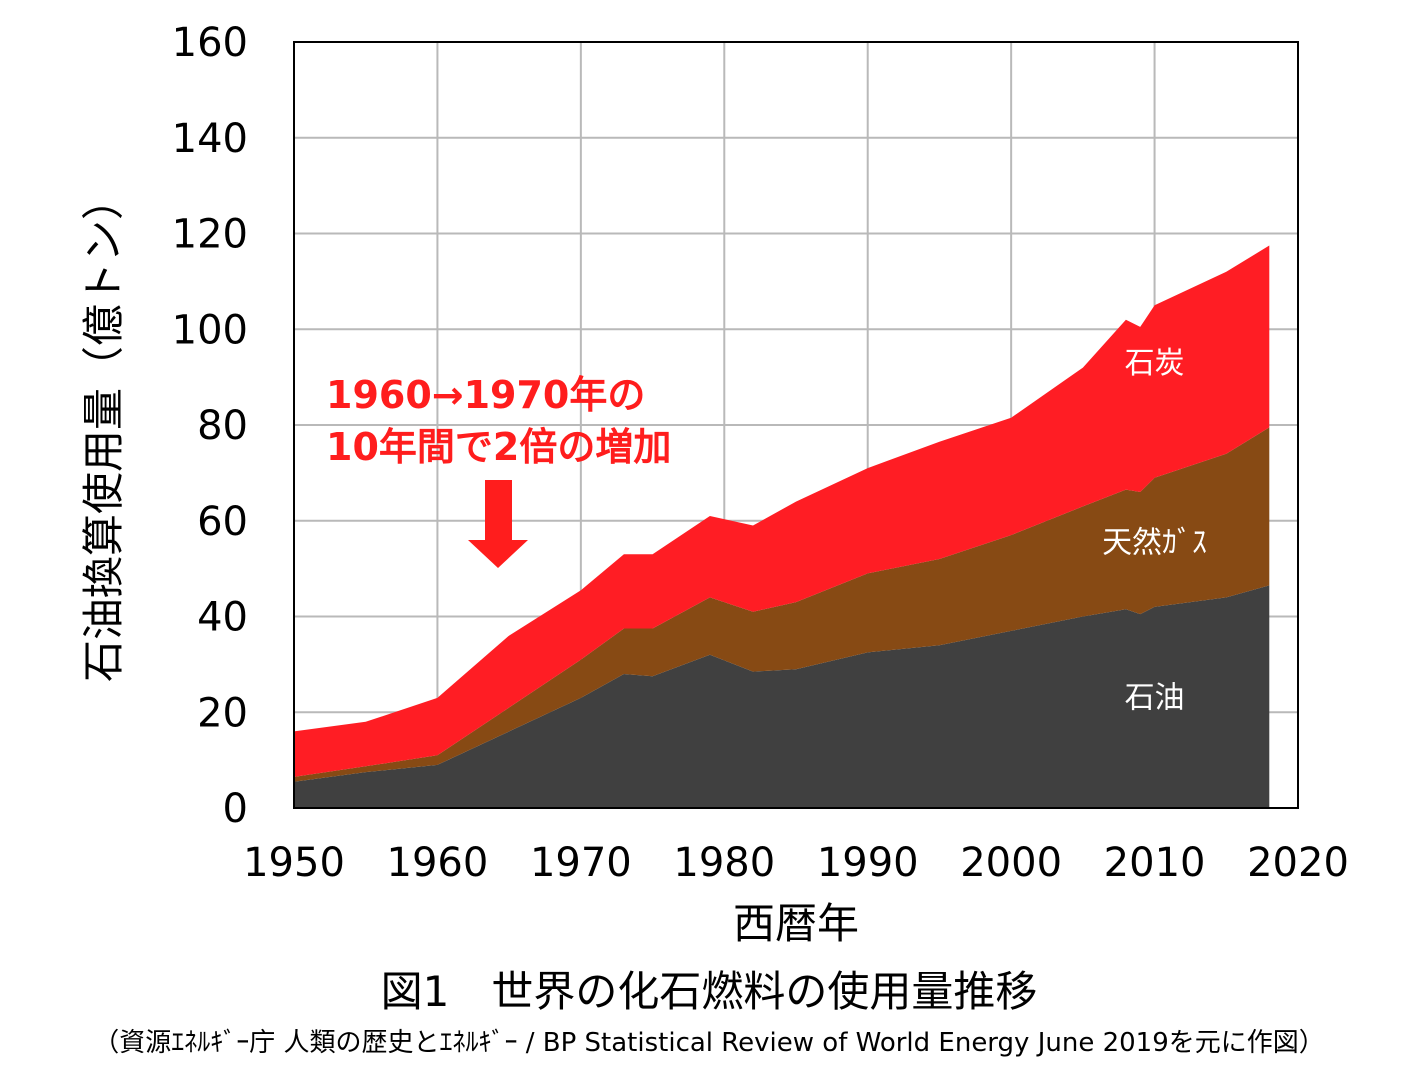  Describe the element at coordinates (796, 923) in the screenshot. I see `x-axis-label: 西暦年` at that location.